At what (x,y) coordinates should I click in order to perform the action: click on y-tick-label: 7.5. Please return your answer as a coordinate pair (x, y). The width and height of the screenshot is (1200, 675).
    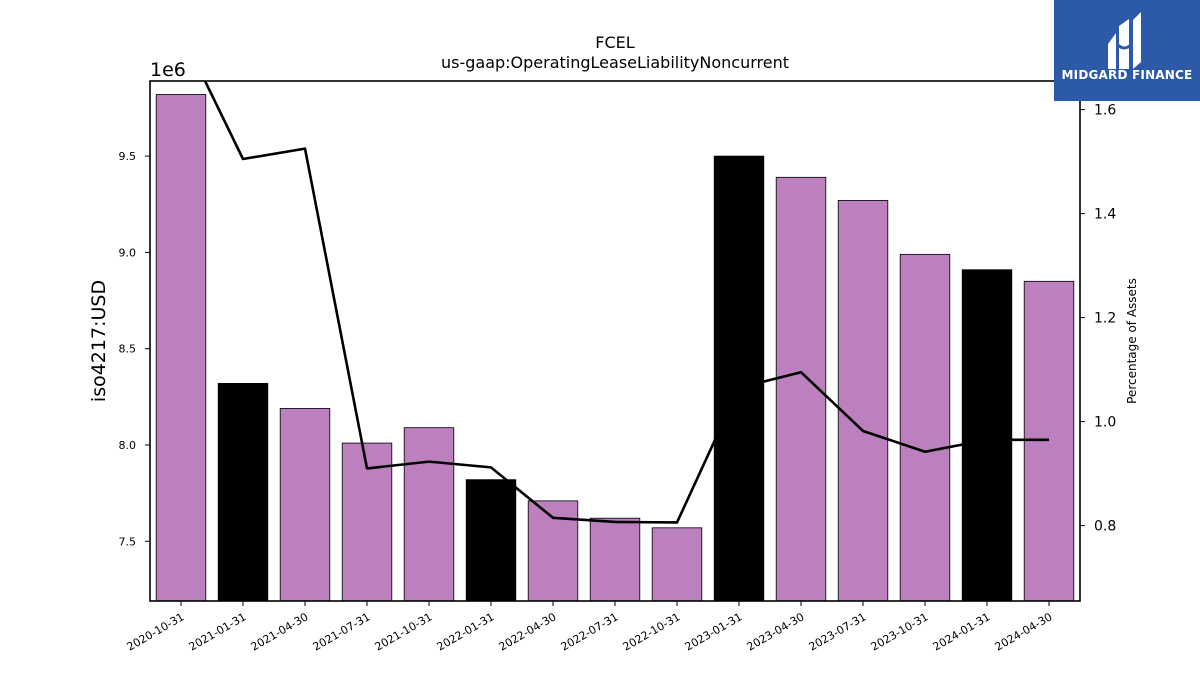
    Looking at the image, I should click on (128, 541).